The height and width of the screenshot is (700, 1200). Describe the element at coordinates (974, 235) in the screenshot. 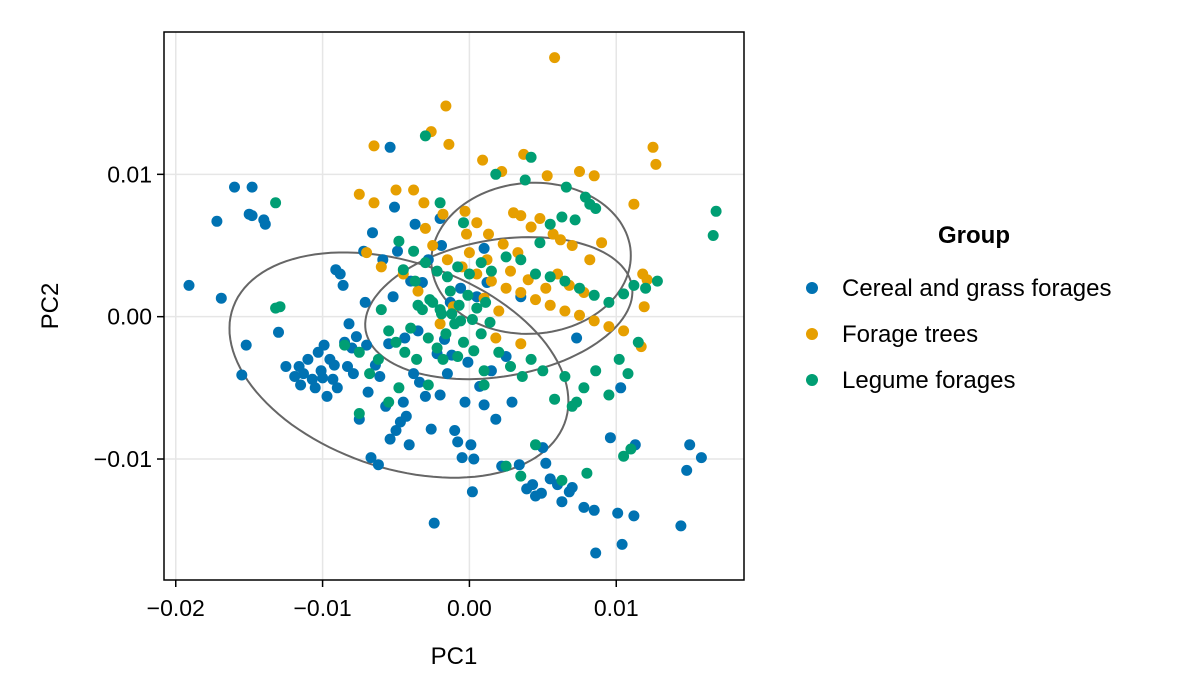

I see `legend-title: Group` at that location.